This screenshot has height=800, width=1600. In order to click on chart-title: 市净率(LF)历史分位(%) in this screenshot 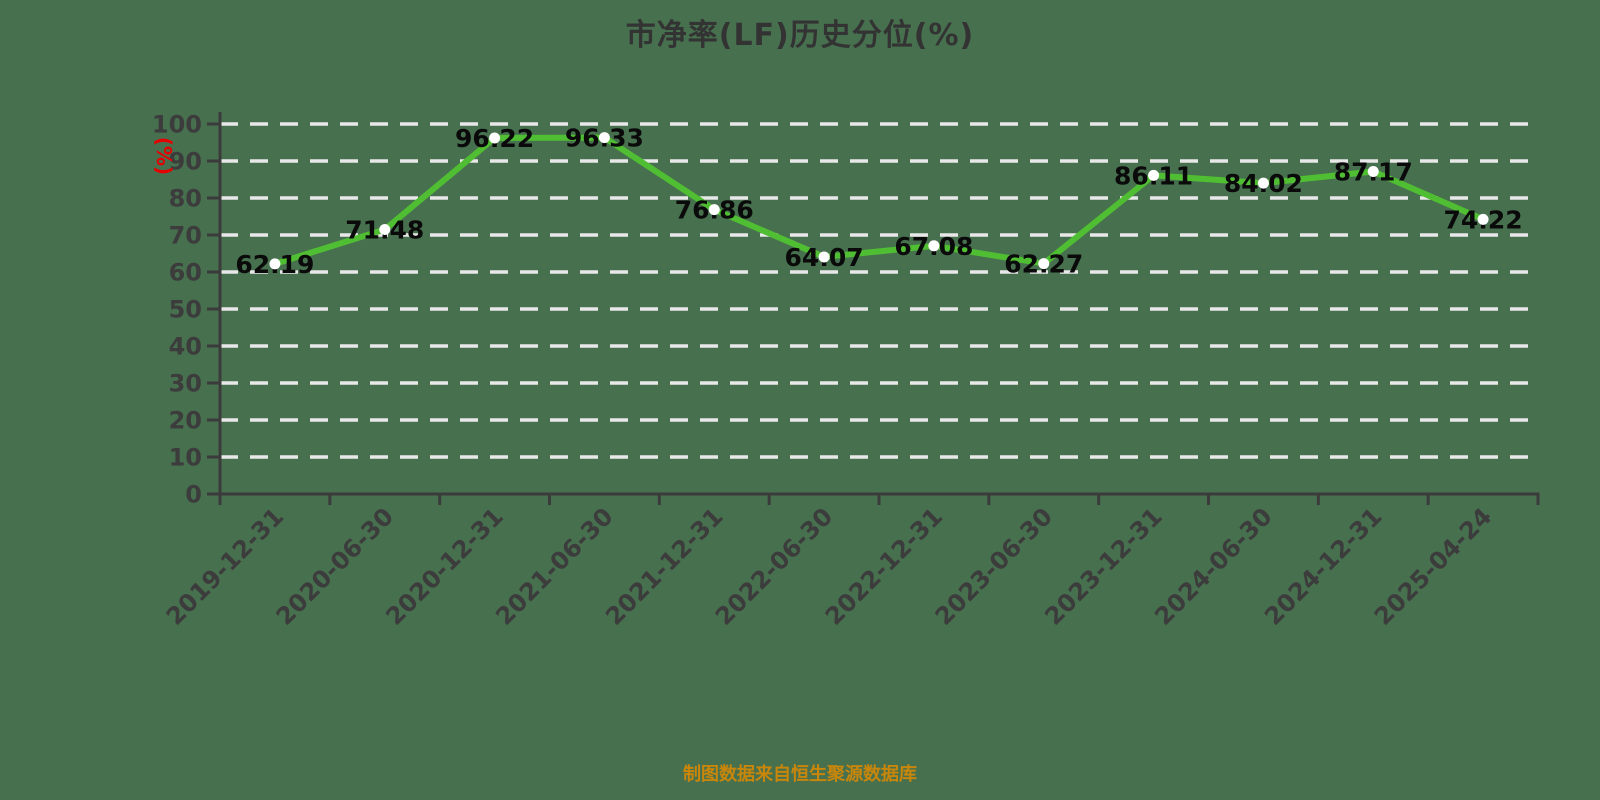, I will do `click(800, 35)`.